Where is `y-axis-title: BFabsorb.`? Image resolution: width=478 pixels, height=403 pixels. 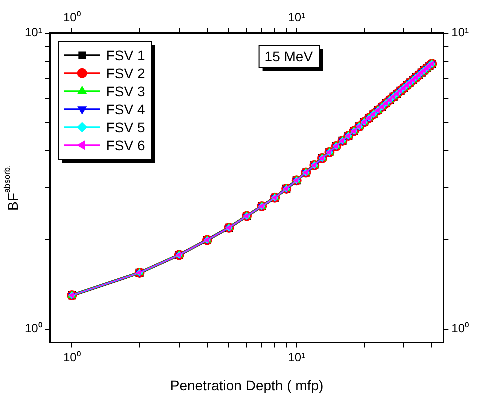
y-axis-title: BFabsorb. is located at coordinates (11, 188).